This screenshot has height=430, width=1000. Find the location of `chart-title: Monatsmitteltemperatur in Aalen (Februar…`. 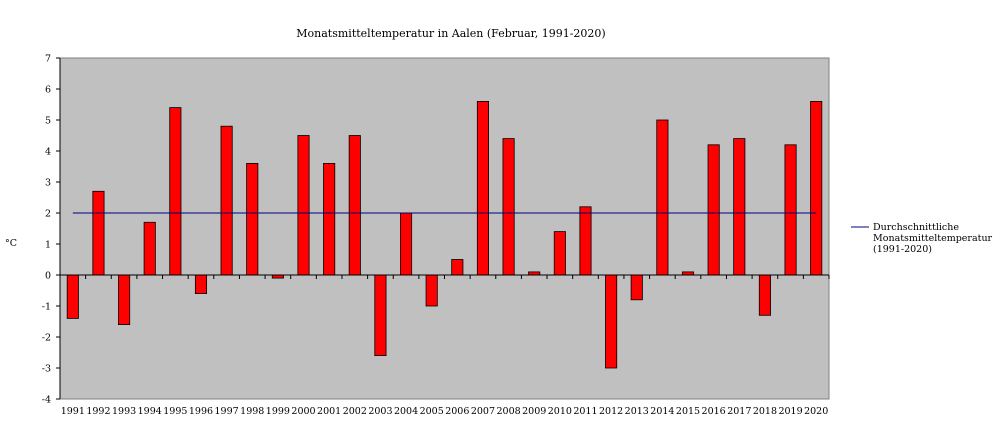

chart-title: Monatsmitteltemperatur in Aalen (Februar… is located at coordinates (450, 33).